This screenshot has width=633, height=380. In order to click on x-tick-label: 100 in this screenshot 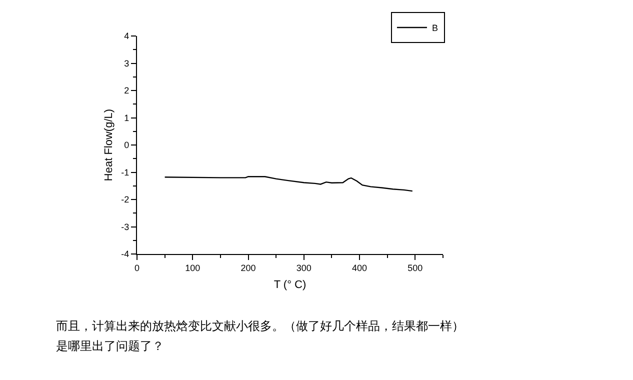, I will do `click(192, 267)`.